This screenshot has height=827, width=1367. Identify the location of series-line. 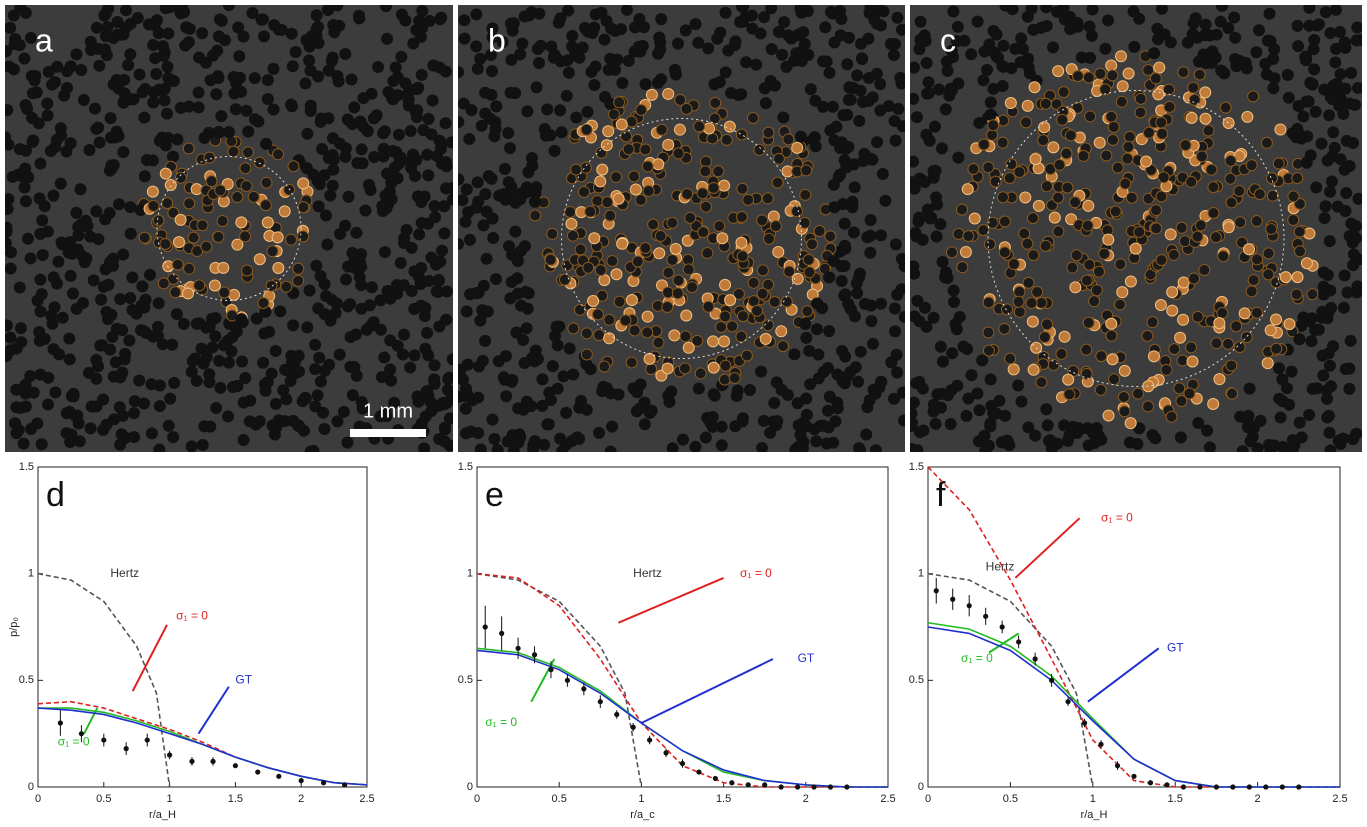
(202, 743).